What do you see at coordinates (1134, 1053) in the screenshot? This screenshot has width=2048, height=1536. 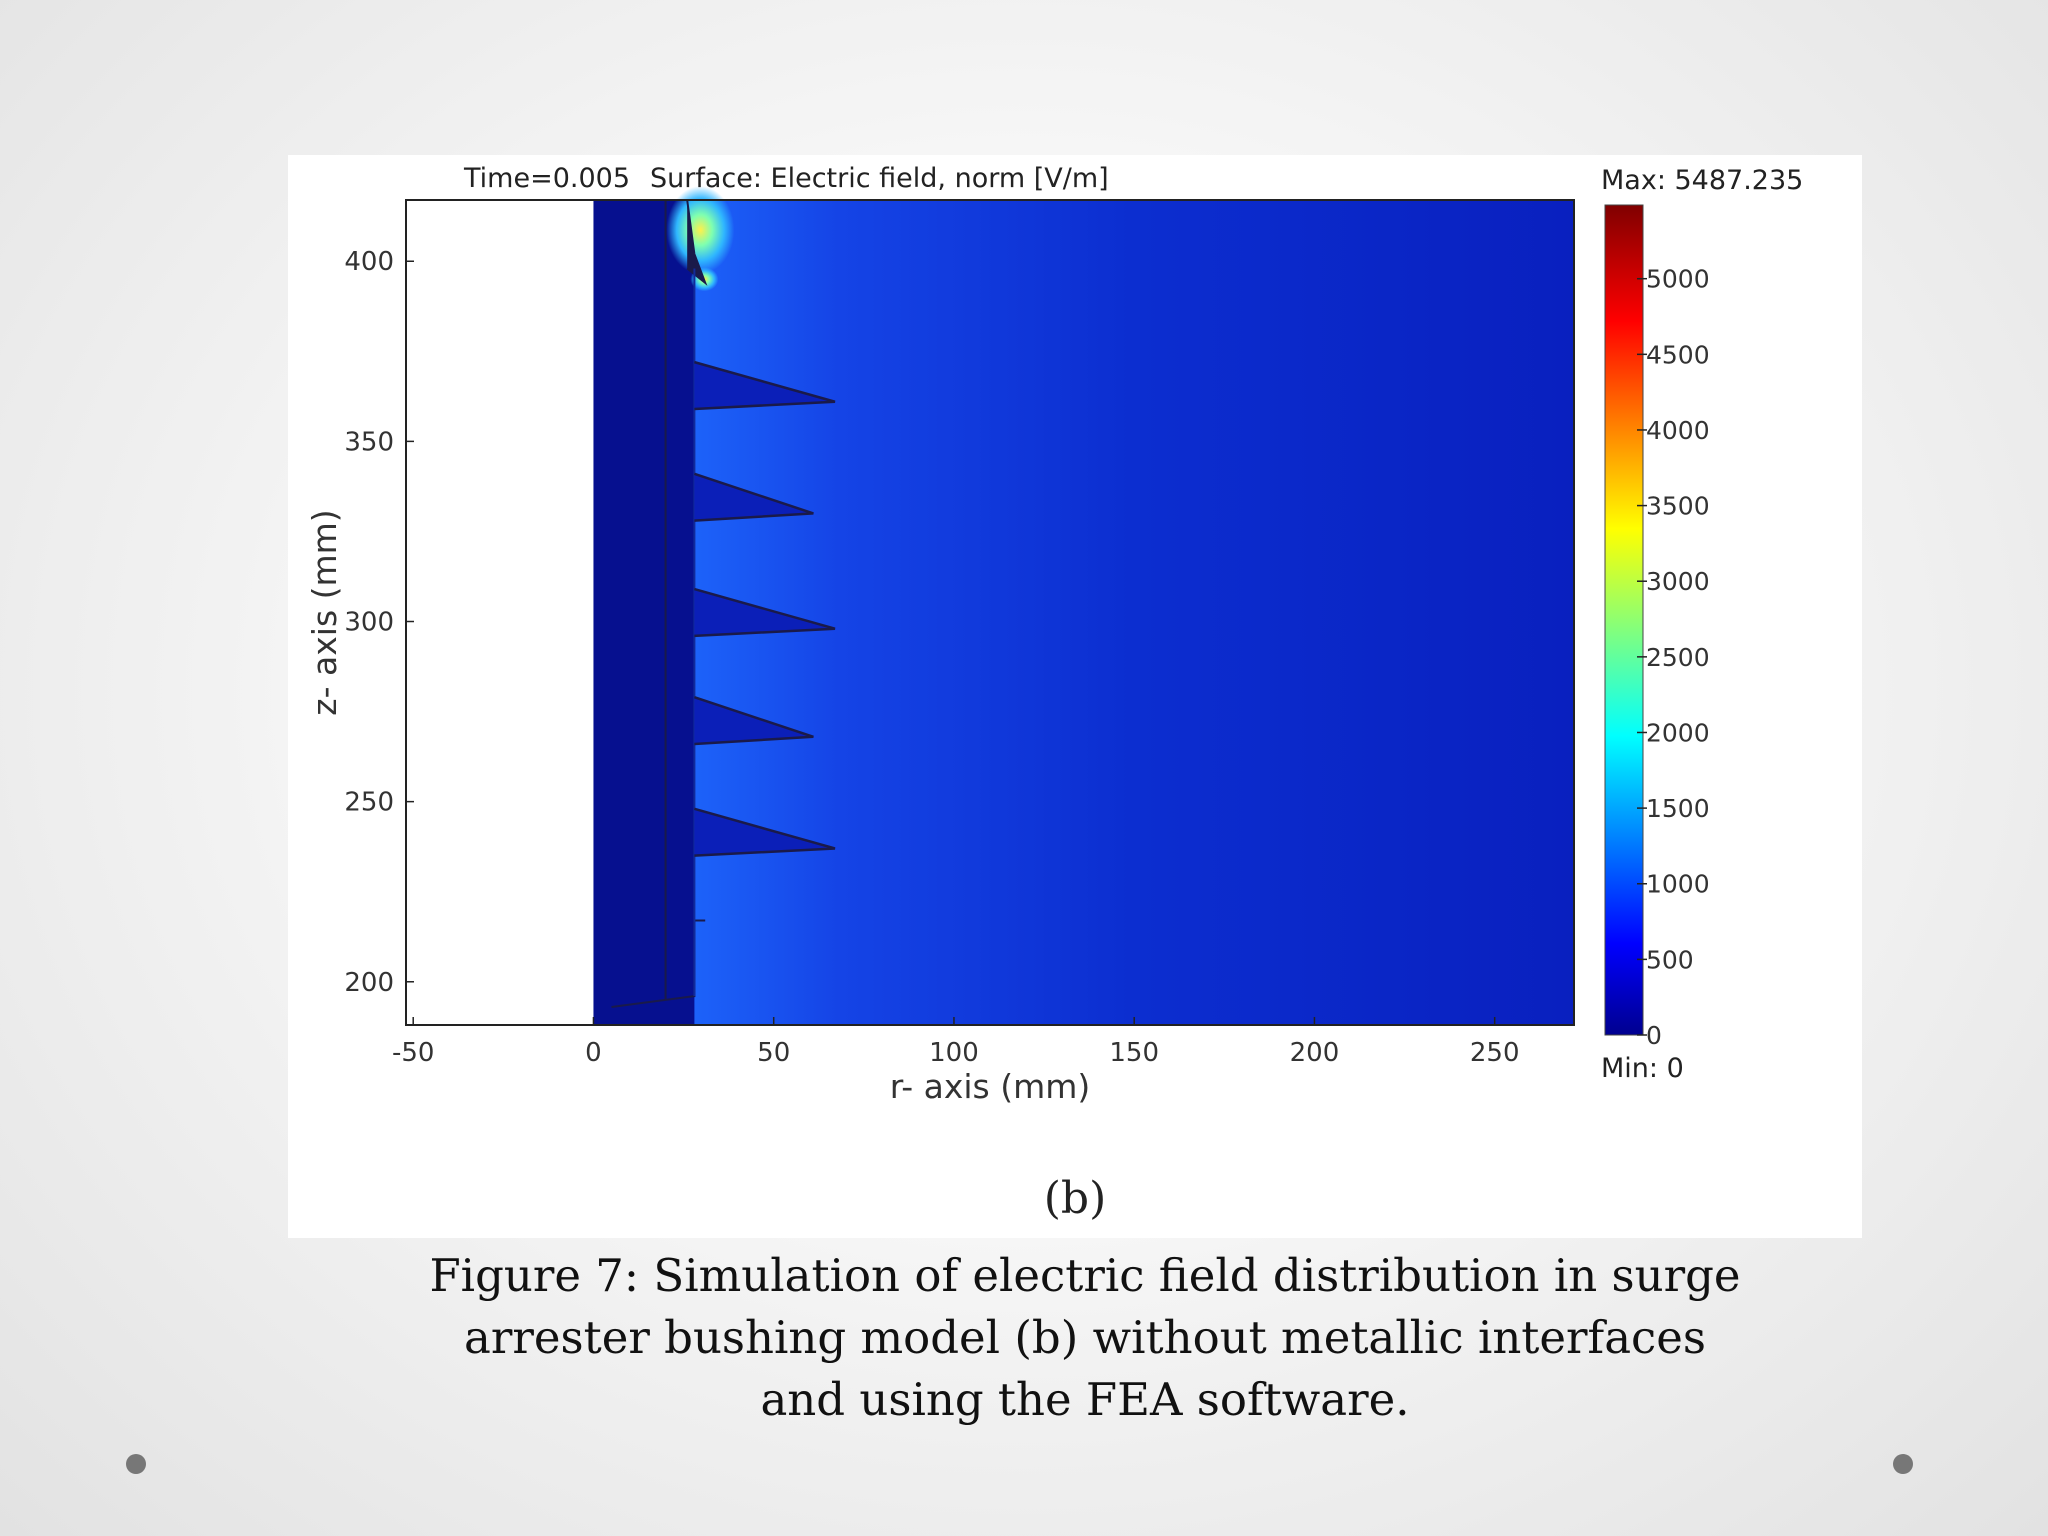 I see `x-tick-label: 150` at bounding box center [1134, 1053].